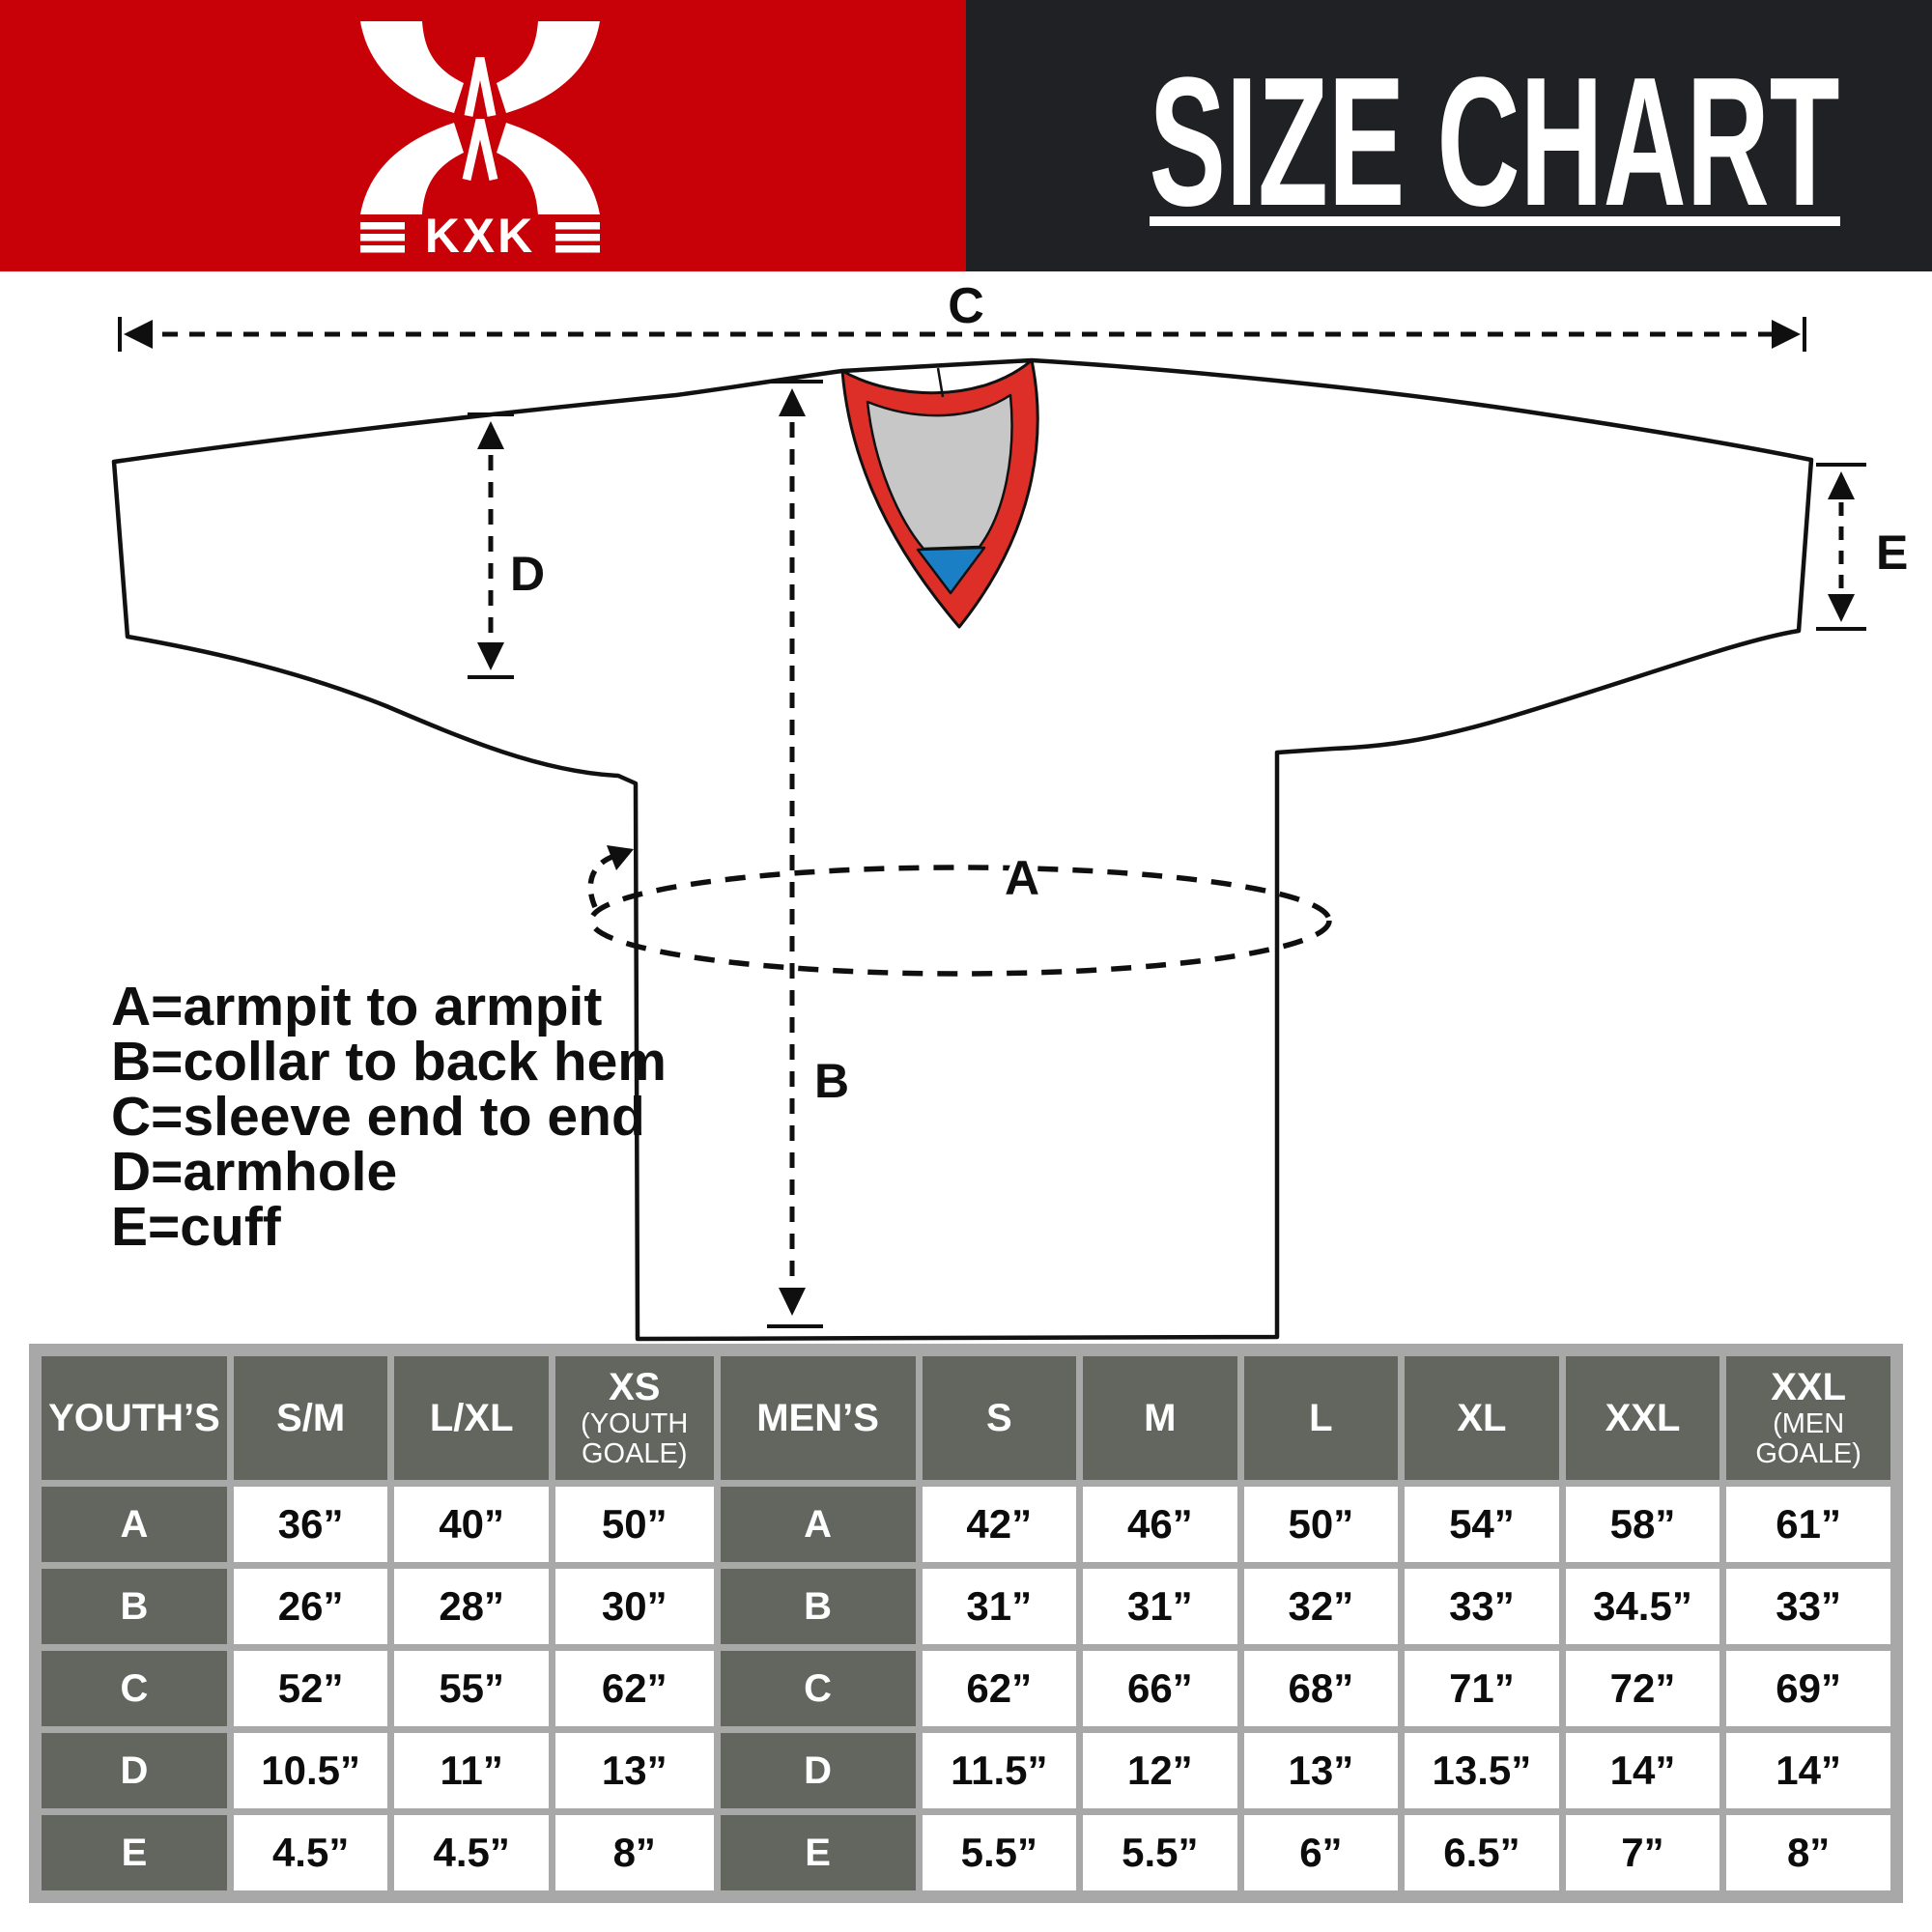 This screenshot has height=1932, width=1932. What do you see at coordinates (471, 1688) in the screenshot?
I see `size-value: 55”` at bounding box center [471, 1688].